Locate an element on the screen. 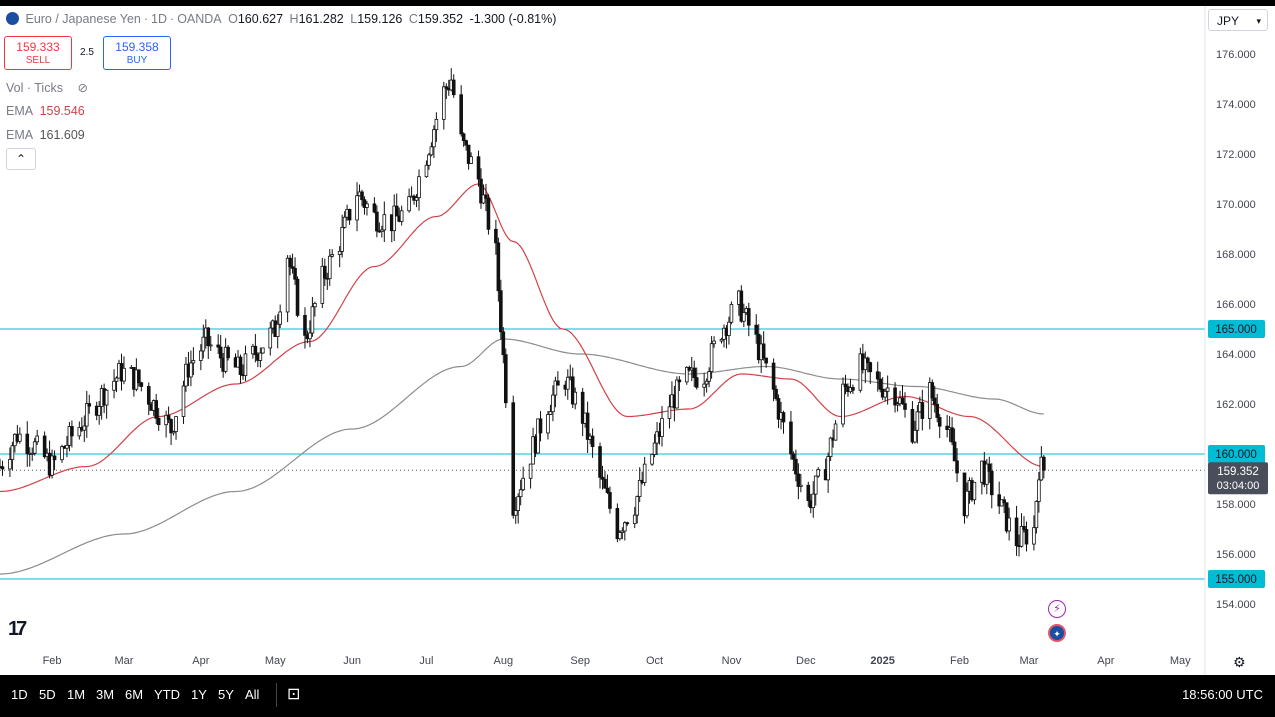 This screenshot has width=1275, height=717. x-tick-label: Apr is located at coordinates (200, 661).